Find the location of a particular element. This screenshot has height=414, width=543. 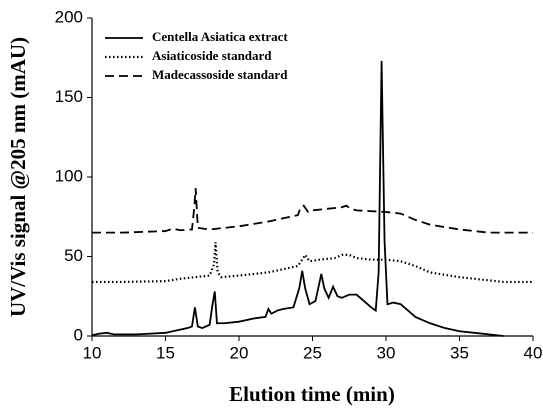

x-tick-label: 20 is located at coordinates (239, 352).